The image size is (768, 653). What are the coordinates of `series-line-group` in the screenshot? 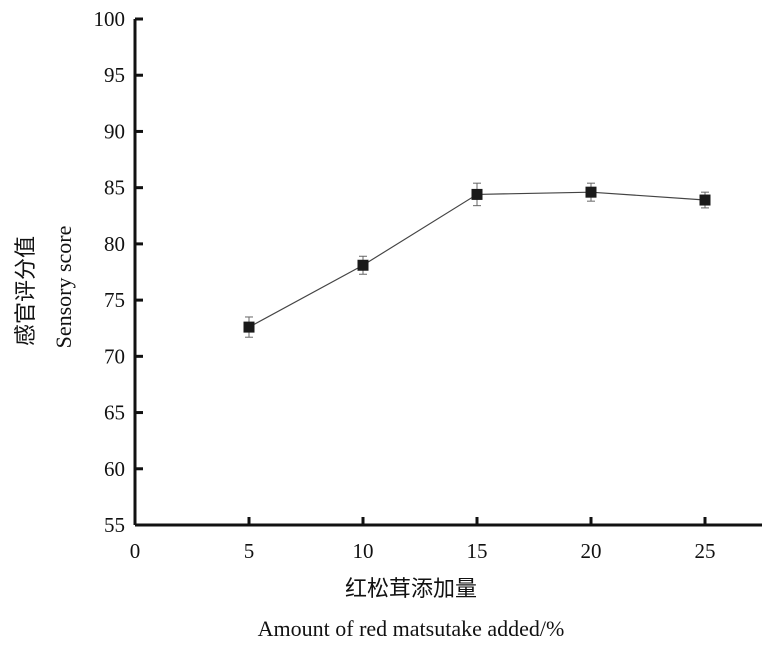 It's located at (477, 259).